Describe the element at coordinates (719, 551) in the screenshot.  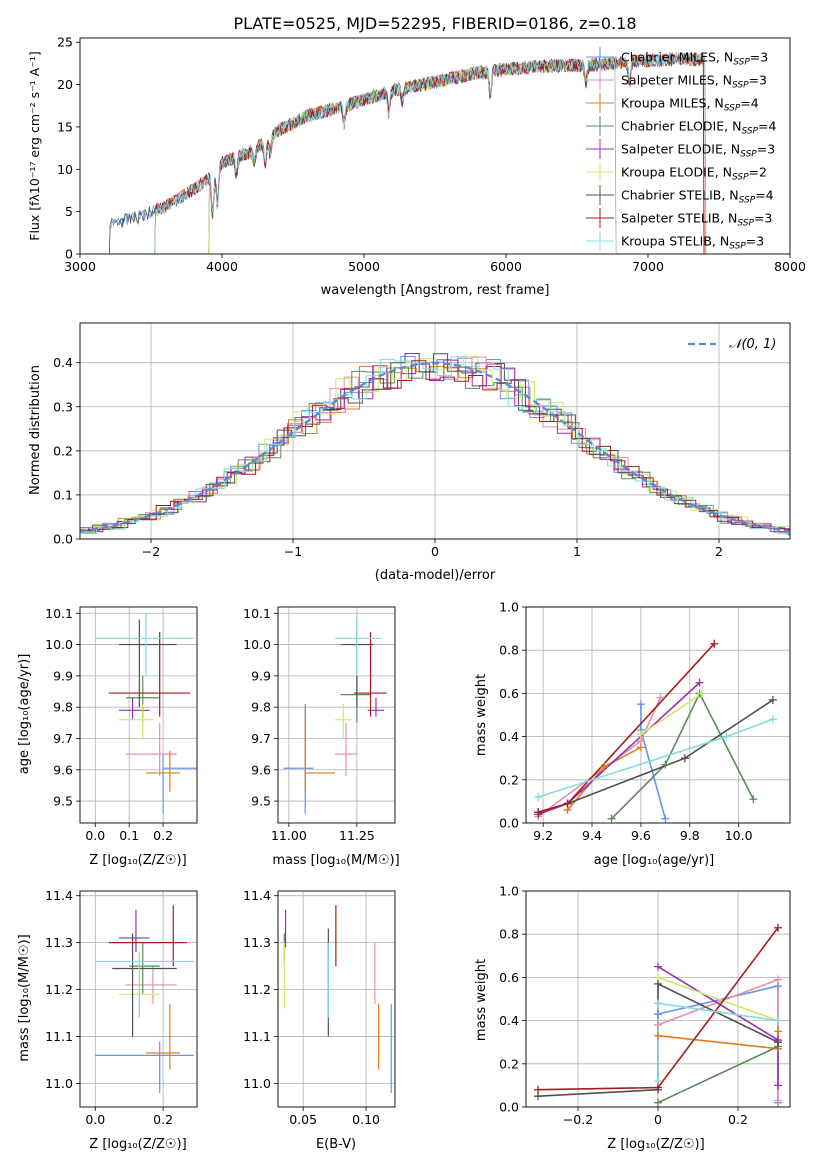
I see `x-tick-label: 2` at that location.